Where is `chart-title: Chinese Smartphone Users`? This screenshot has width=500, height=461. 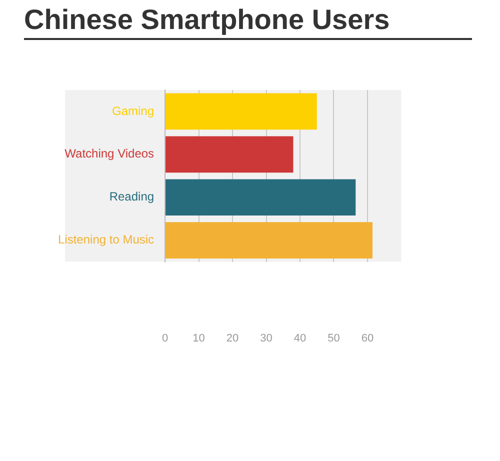 chart-title: Chinese Smartphone Users is located at coordinates (248, 22).